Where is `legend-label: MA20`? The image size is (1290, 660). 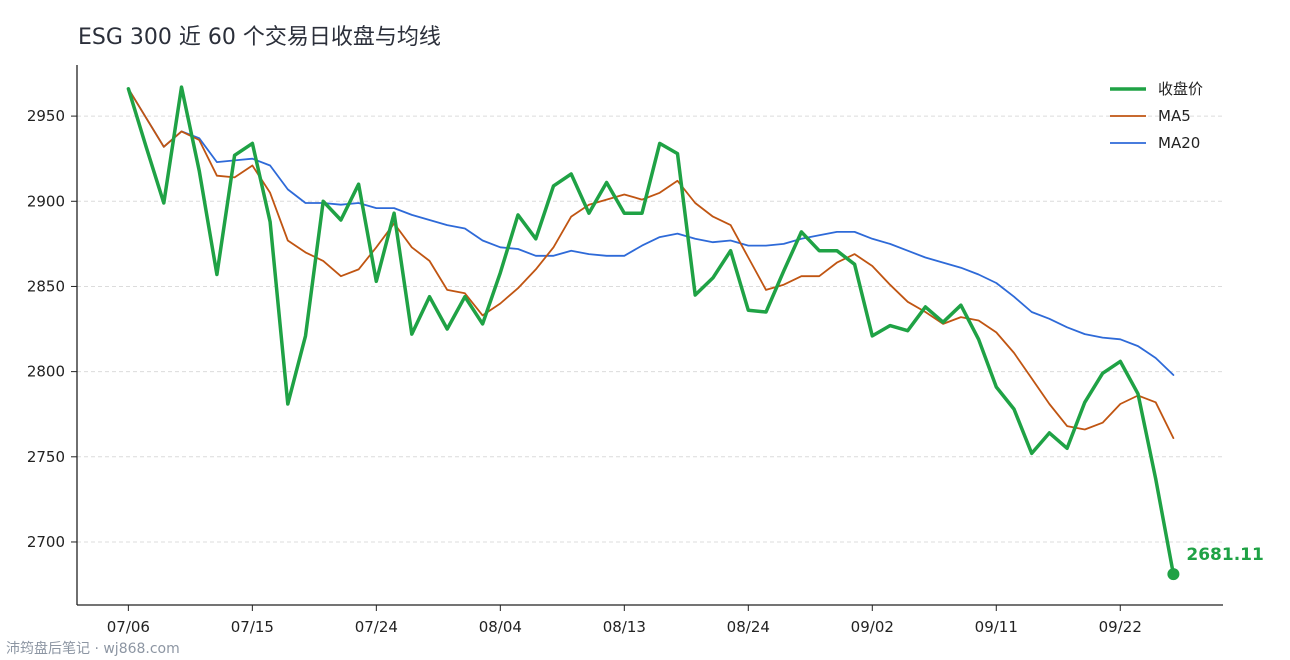 legend-label: MA20 is located at coordinates (1179, 143).